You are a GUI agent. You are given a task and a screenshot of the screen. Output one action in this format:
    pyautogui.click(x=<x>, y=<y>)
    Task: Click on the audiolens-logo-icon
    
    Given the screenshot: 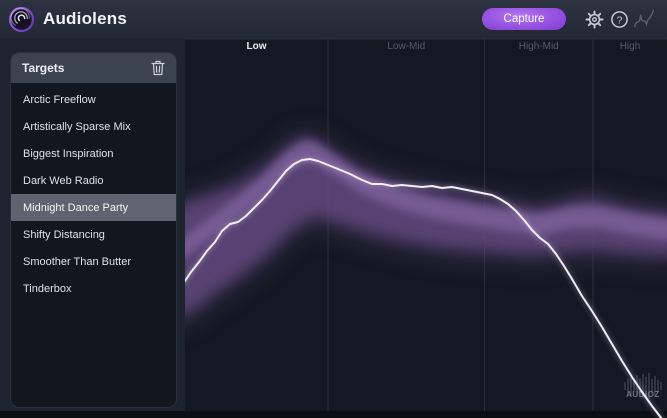 What is the action you would take?
    pyautogui.click(x=21, y=19)
    